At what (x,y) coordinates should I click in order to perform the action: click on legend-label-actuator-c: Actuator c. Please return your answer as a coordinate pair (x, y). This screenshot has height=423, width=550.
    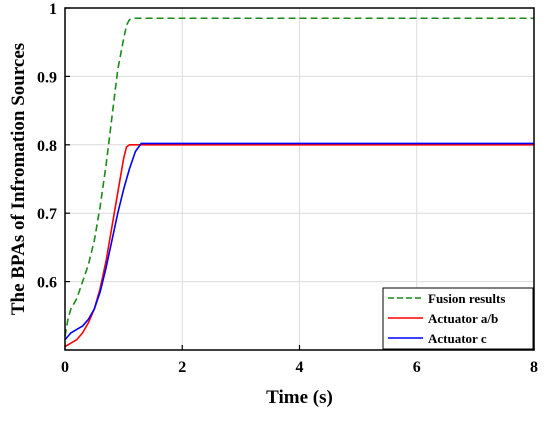
    Looking at the image, I should click on (457, 338).